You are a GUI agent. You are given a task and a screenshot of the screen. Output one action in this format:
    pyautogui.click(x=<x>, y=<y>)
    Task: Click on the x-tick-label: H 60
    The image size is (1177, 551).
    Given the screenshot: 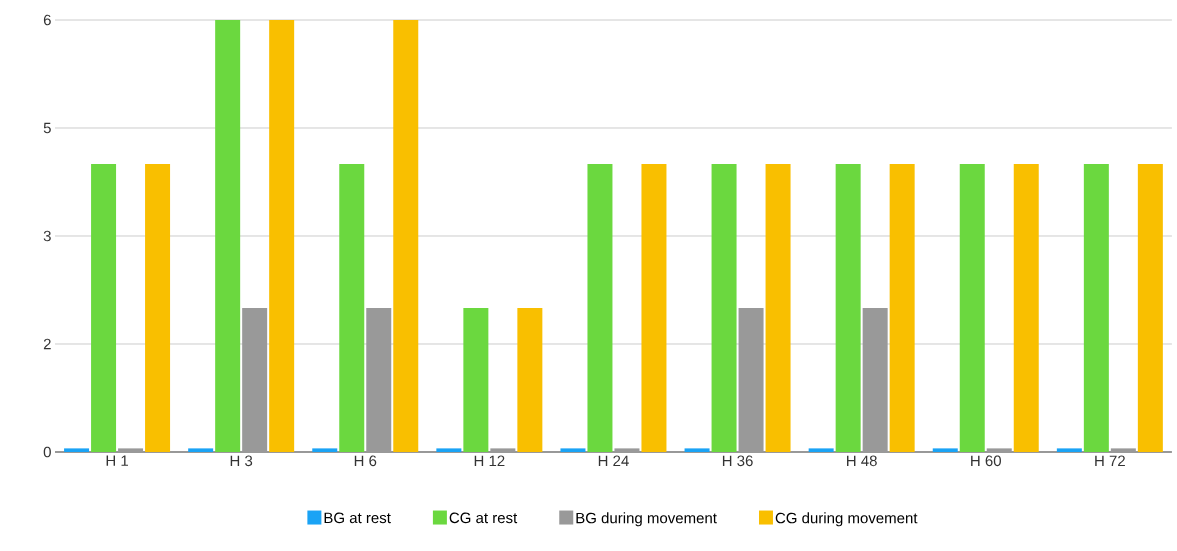 What is the action you would take?
    pyautogui.click(x=986, y=461)
    